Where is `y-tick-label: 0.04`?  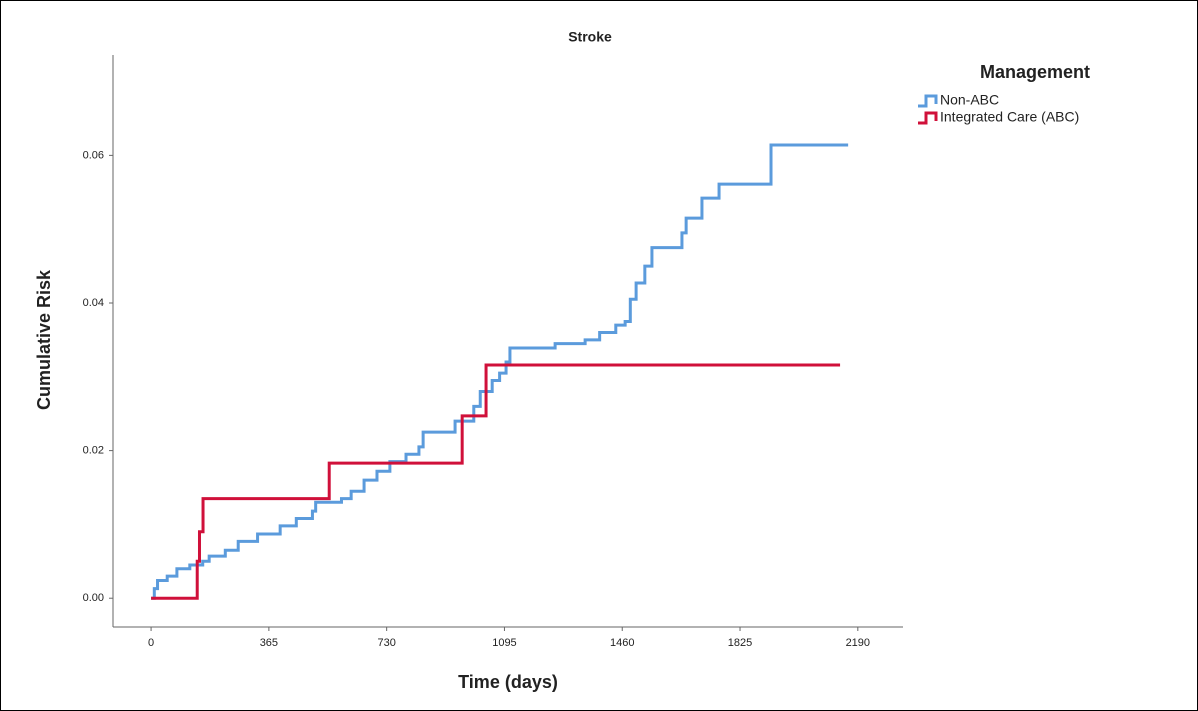 y-tick-label: 0.04 is located at coordinates (93, 303).